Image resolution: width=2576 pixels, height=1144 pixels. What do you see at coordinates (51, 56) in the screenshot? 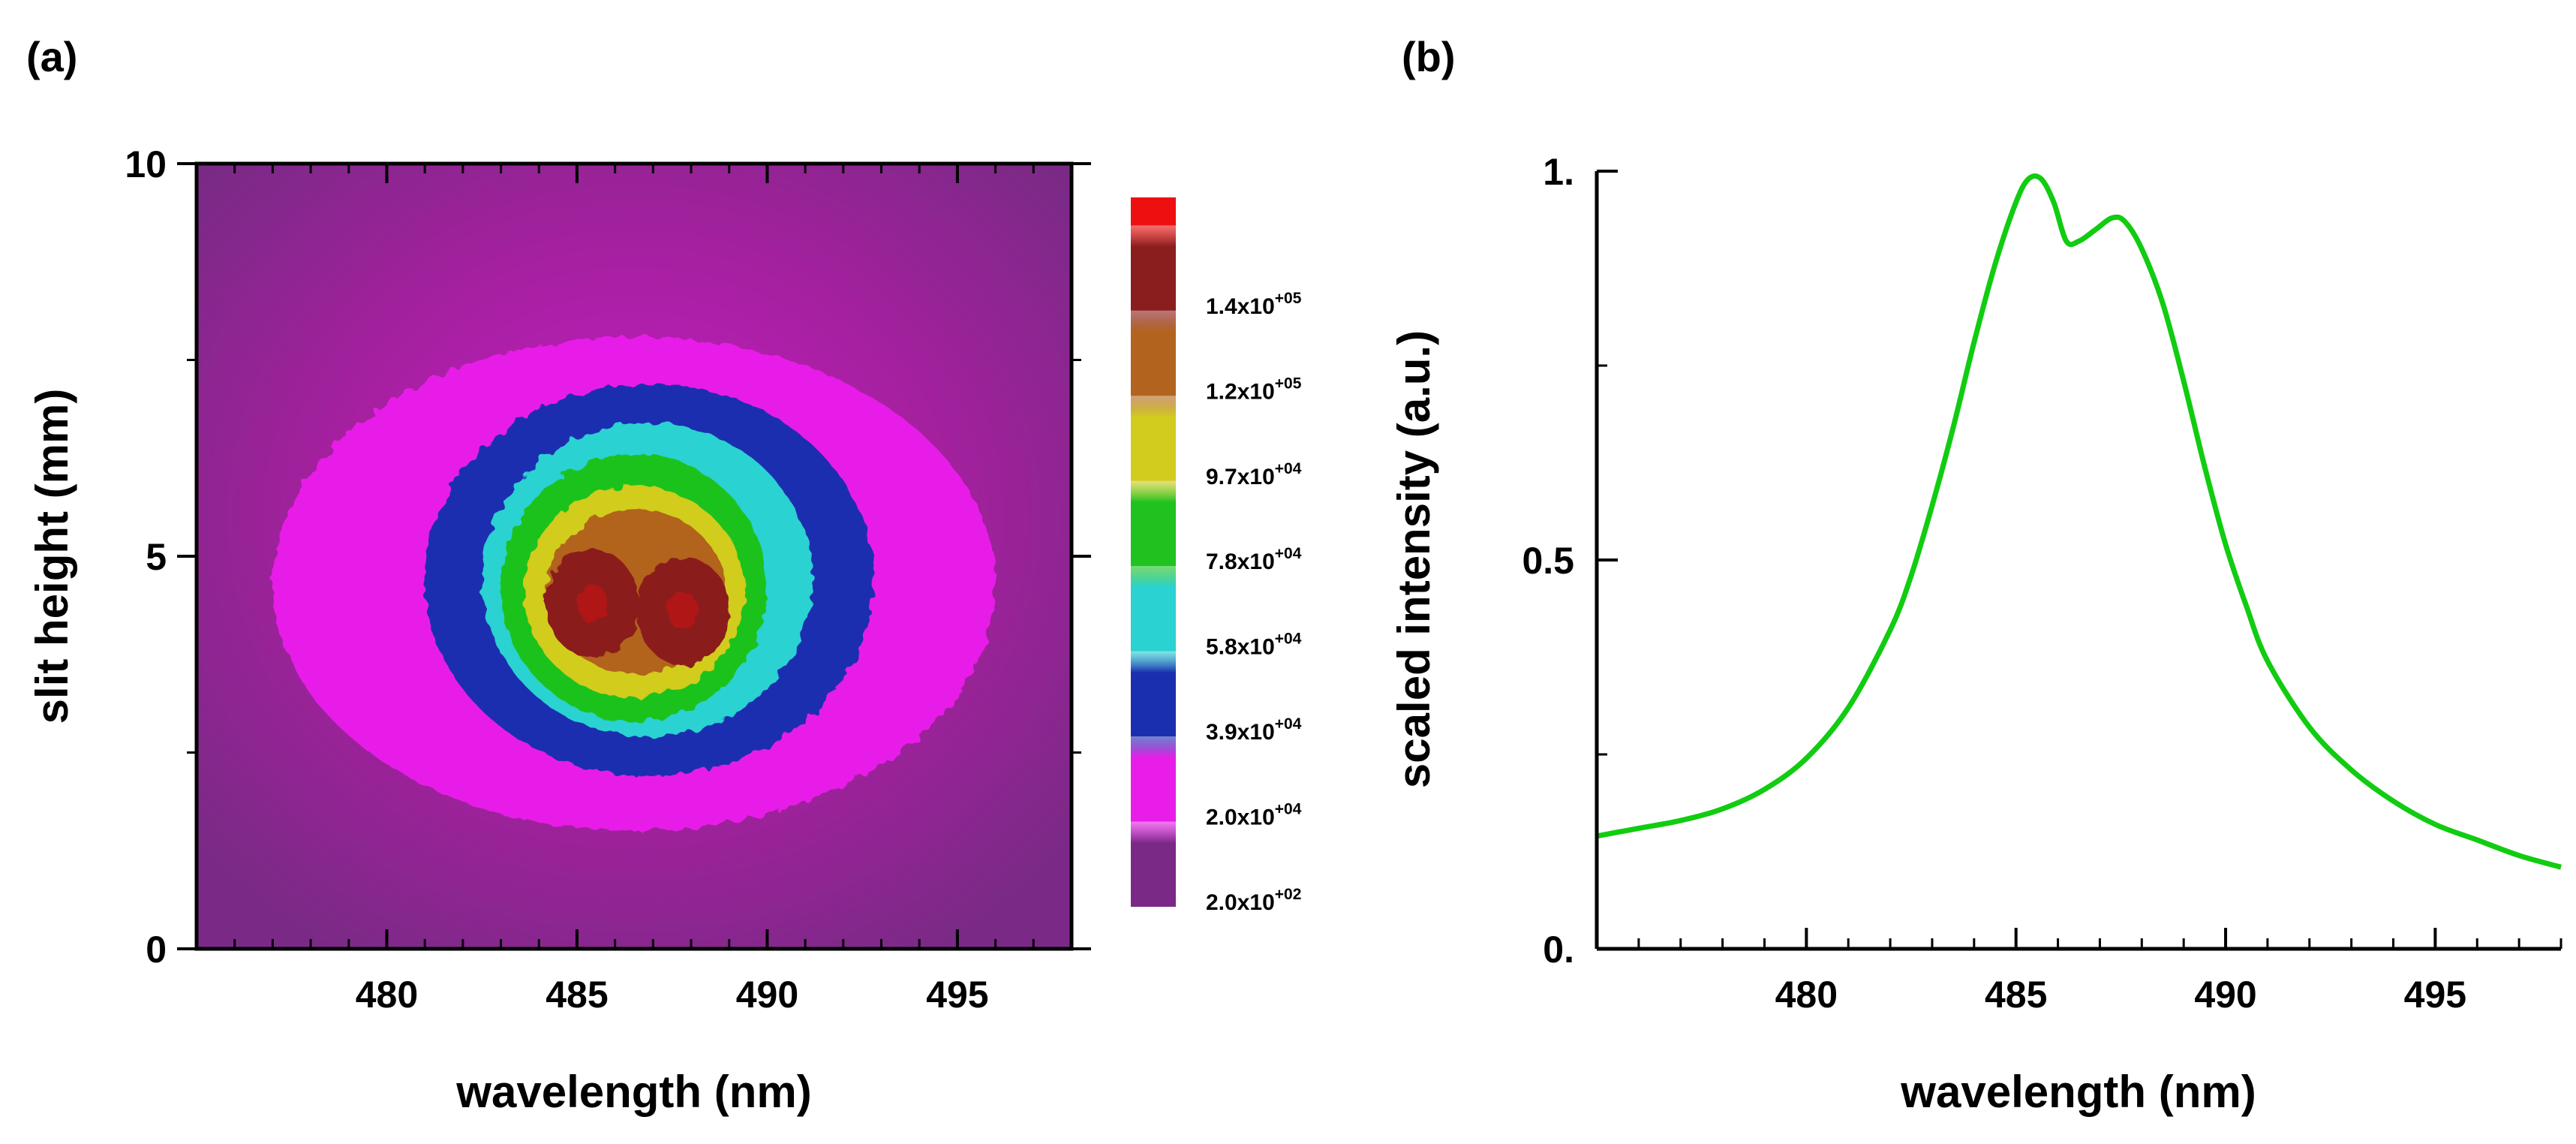
I see `panel-a-label: (a)` at bounding box center [51, 56].